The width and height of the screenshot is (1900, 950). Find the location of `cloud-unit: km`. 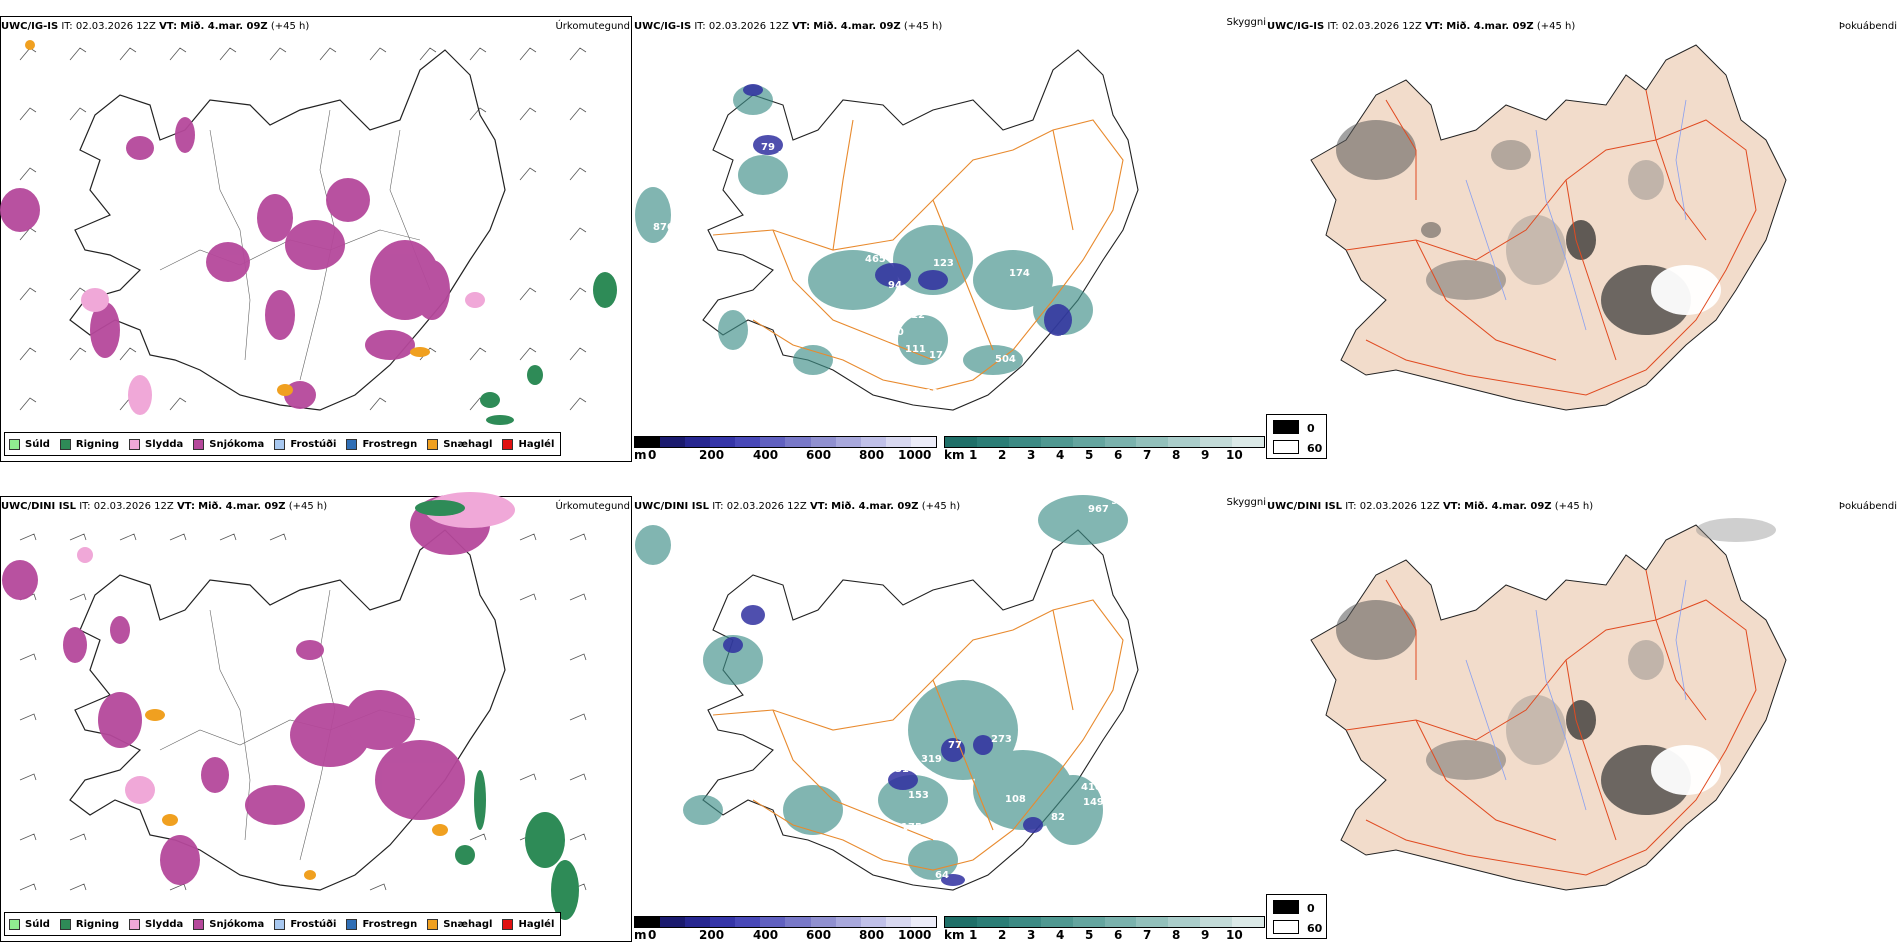

cloud-unit: km is located at coordinates (954, 455).